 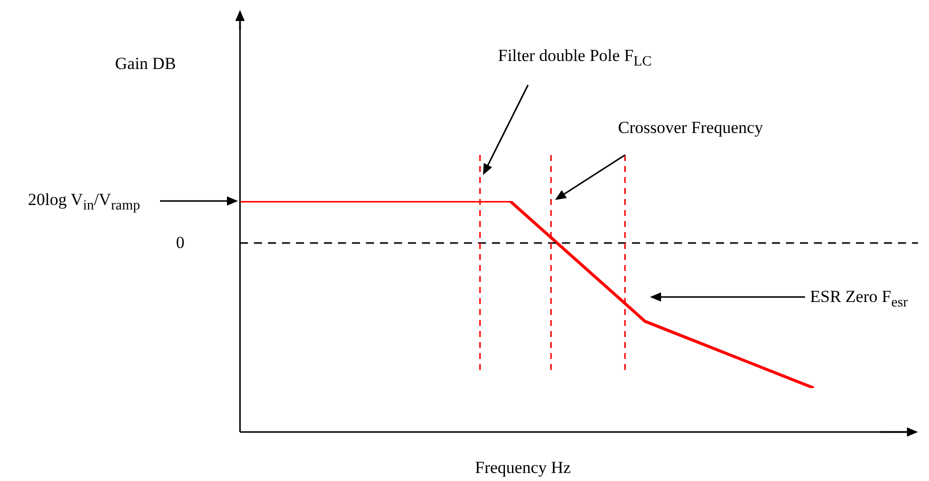 What do you see at coordinates (690, 128) in the screenshot?
I see `text: Crossover Frequency` at bounding box center [690, 128].